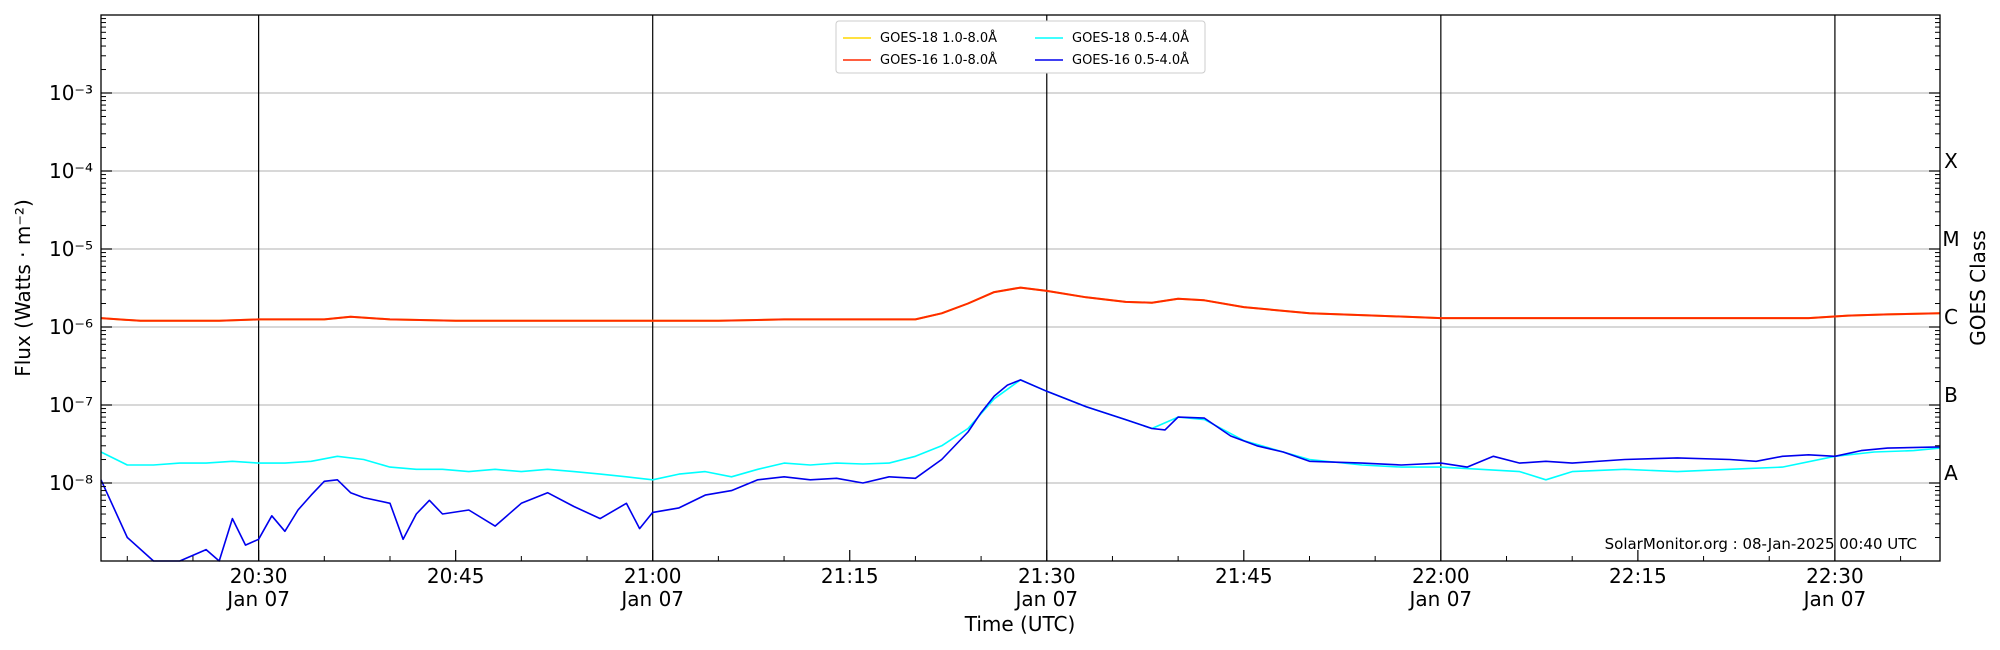 The image size is (2000, 650). Describe the element at coordinates (1951, 473) in the screenshot. I see `goes-class-label: A` at that location.